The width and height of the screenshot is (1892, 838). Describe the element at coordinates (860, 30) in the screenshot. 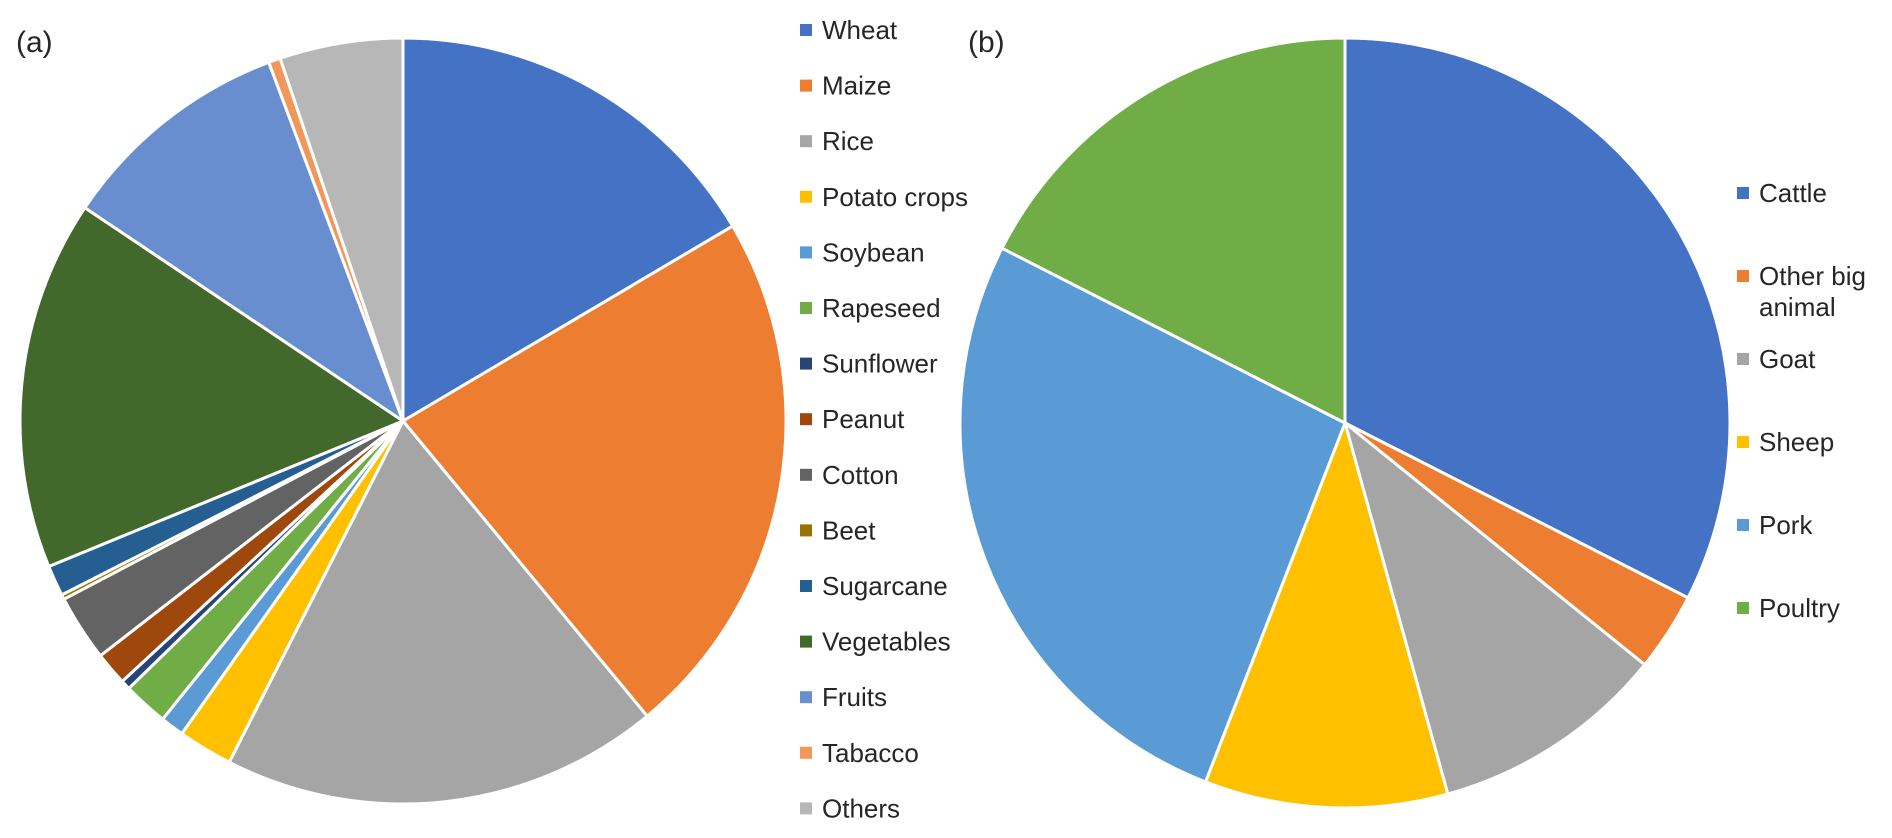

I see `legend-label: Wheat` at that location.